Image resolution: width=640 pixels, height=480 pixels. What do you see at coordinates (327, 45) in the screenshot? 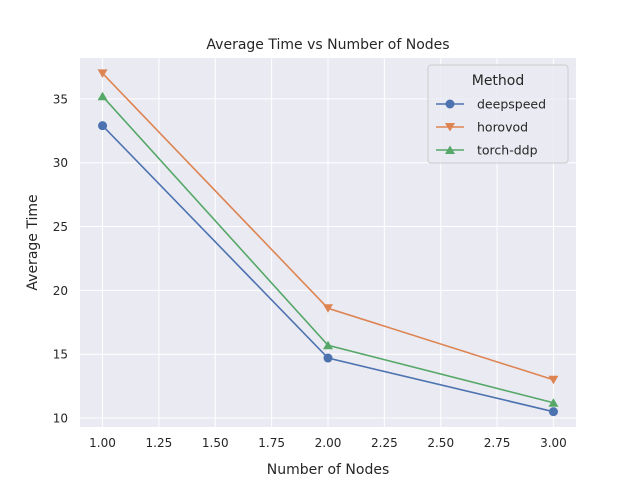
I see `chart-title: Average Time vs Number of Nodes` at bounding box center [327, 45].